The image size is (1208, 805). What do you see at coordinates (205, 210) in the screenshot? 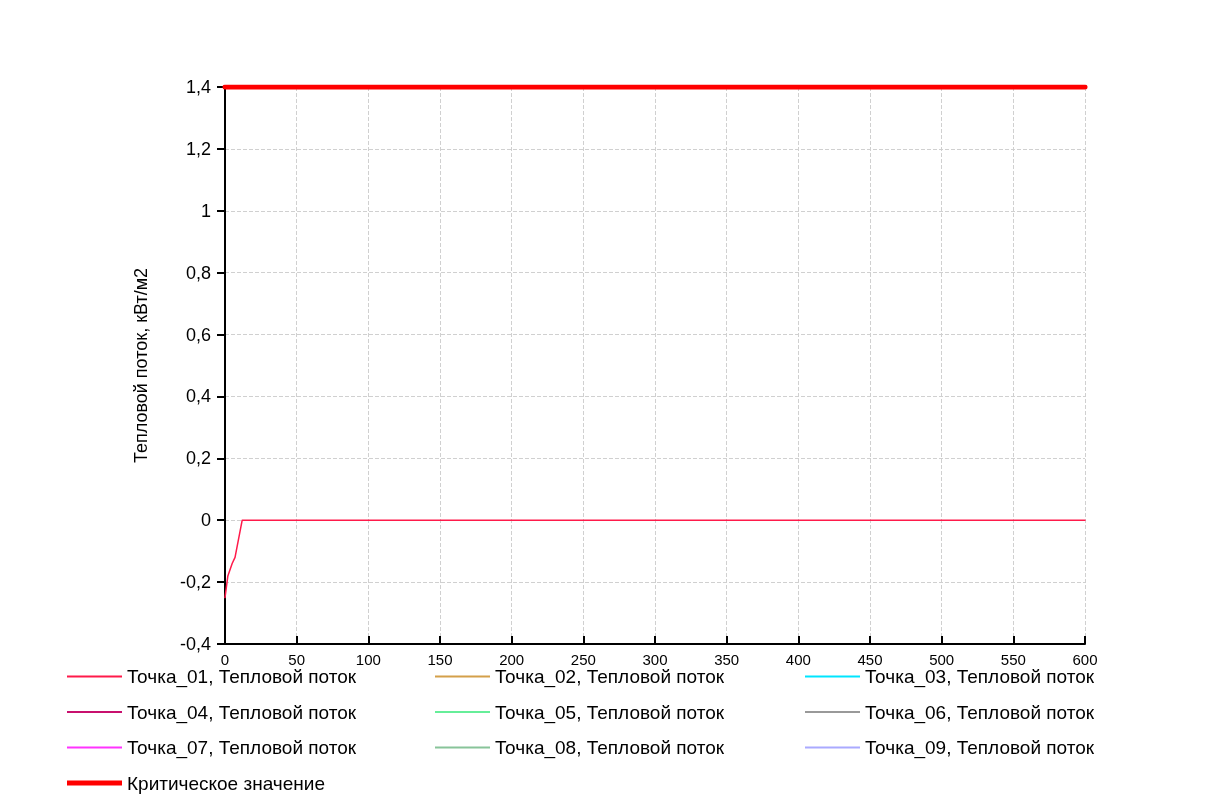
I see `y-tick-label: 1` at bounding box center [205, 210].